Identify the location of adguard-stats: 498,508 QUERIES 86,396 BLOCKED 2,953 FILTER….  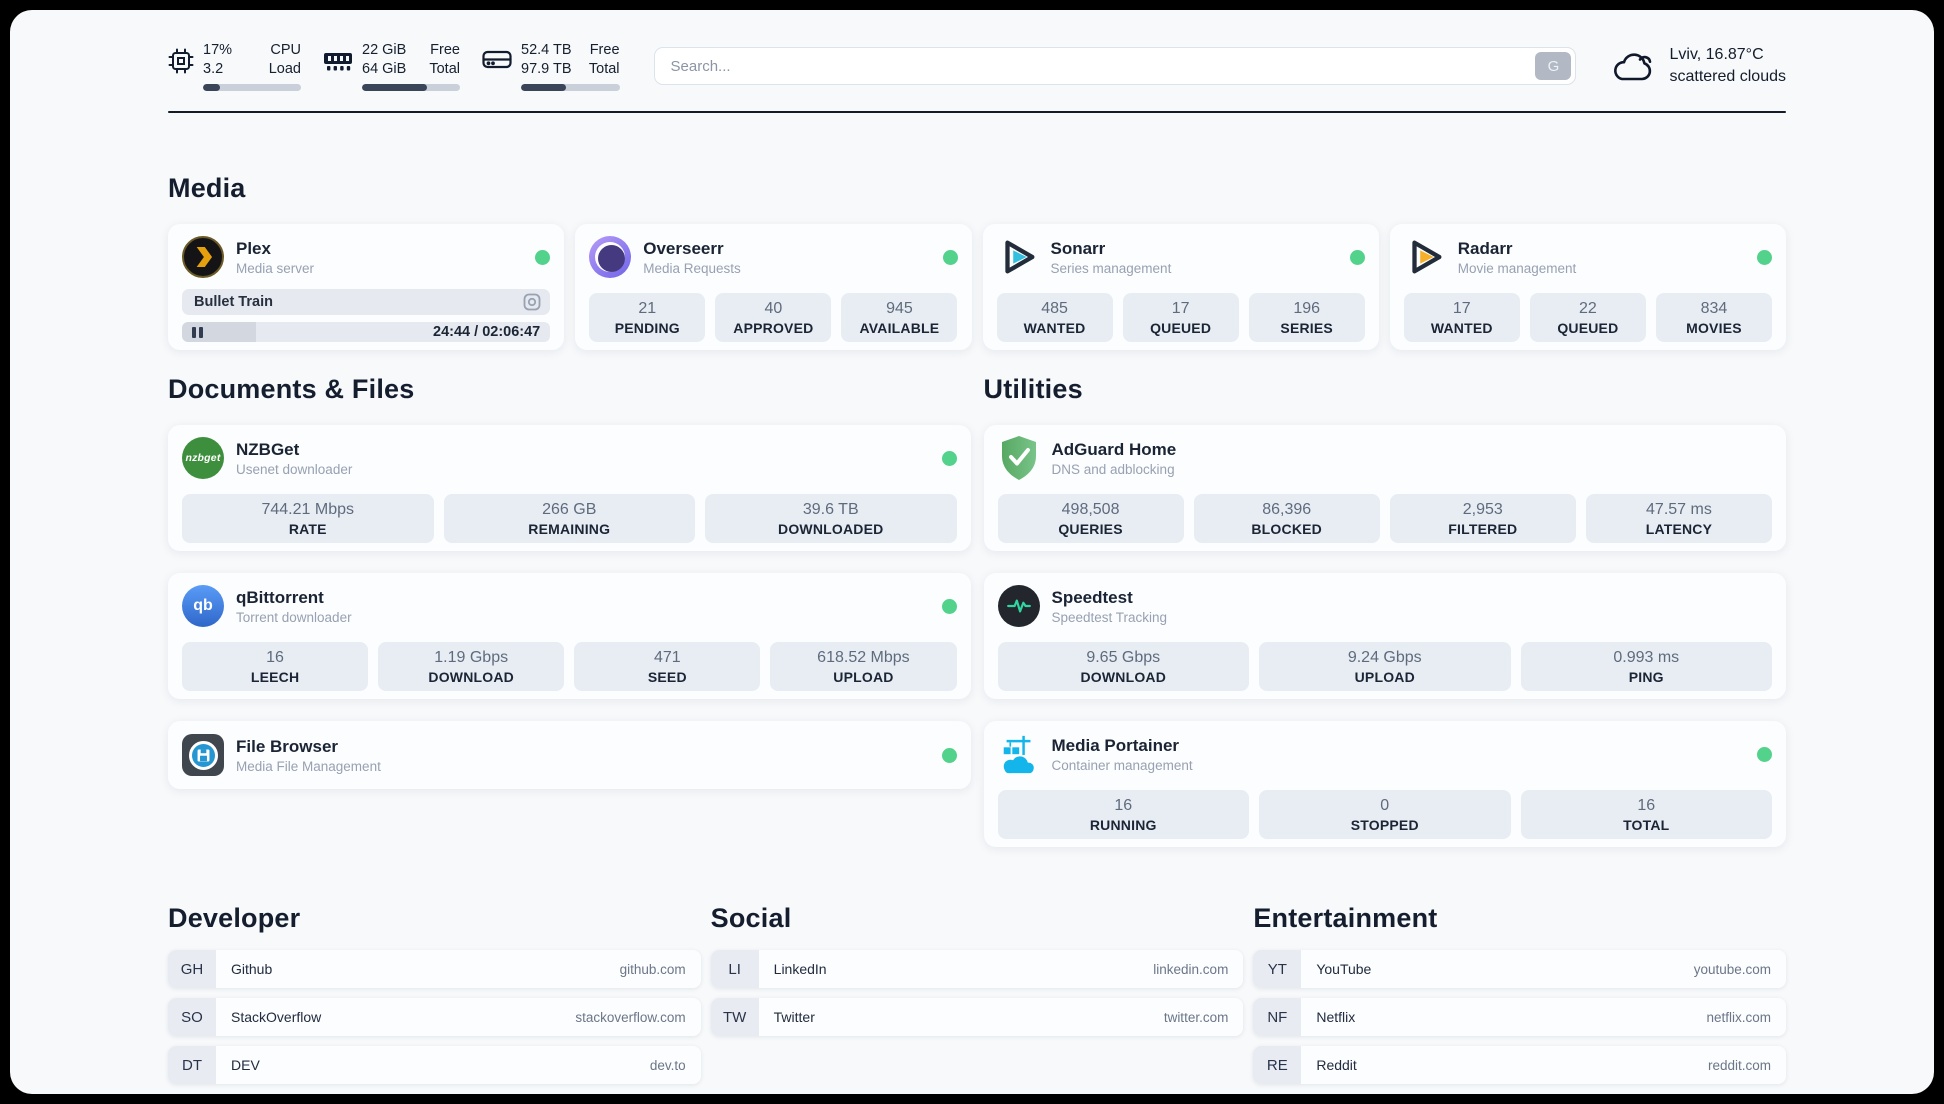
(1384, 518).